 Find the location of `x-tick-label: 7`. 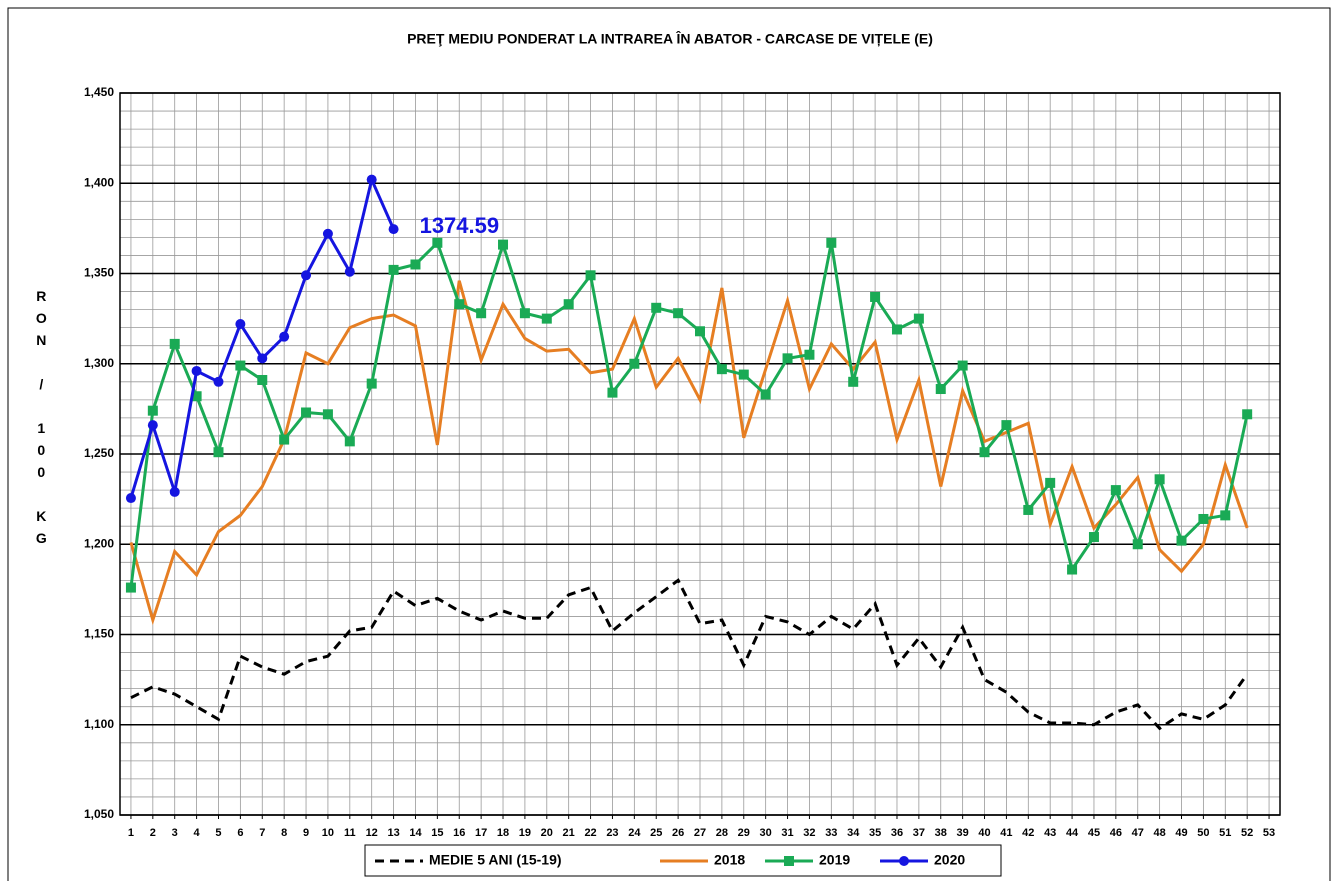

x-tick-label: 7 is located at coordinates (262, 833).